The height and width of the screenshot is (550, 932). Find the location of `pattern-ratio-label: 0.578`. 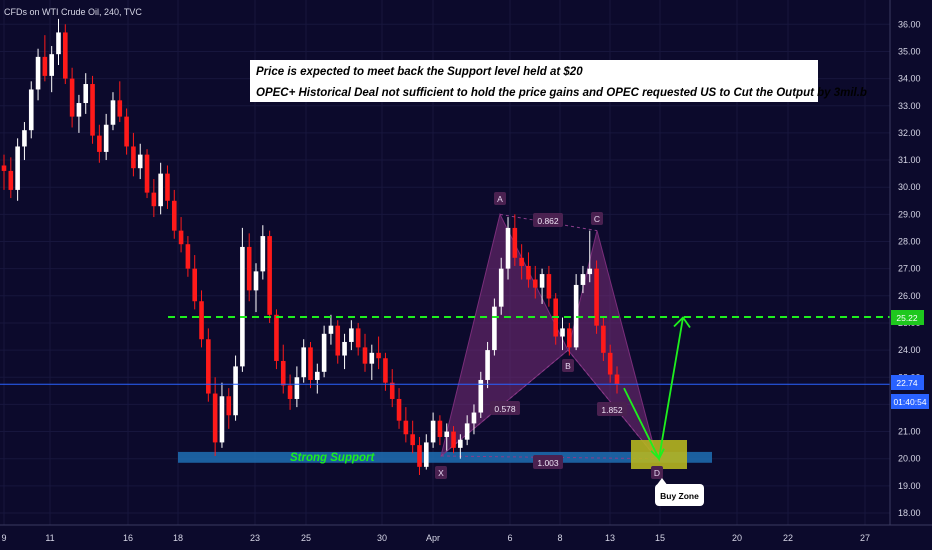

pattern-ratio-label: 0.578 is located at coordinates (505, 409).